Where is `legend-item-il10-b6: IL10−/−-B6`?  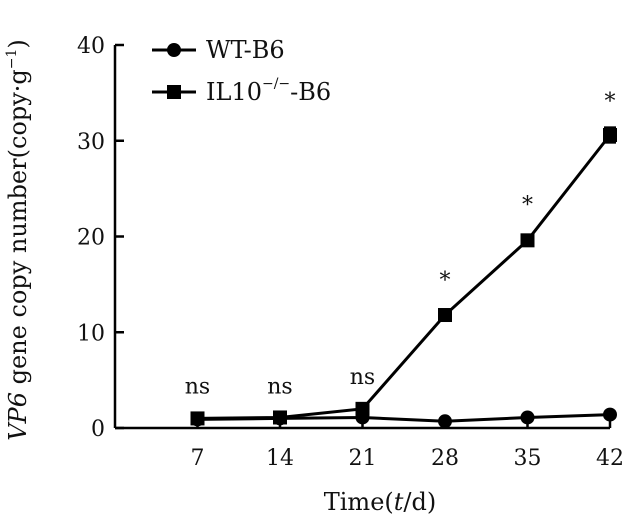
legend-item-il10-b6: IL10−/−-B6 is located at coordinates (241, 91).